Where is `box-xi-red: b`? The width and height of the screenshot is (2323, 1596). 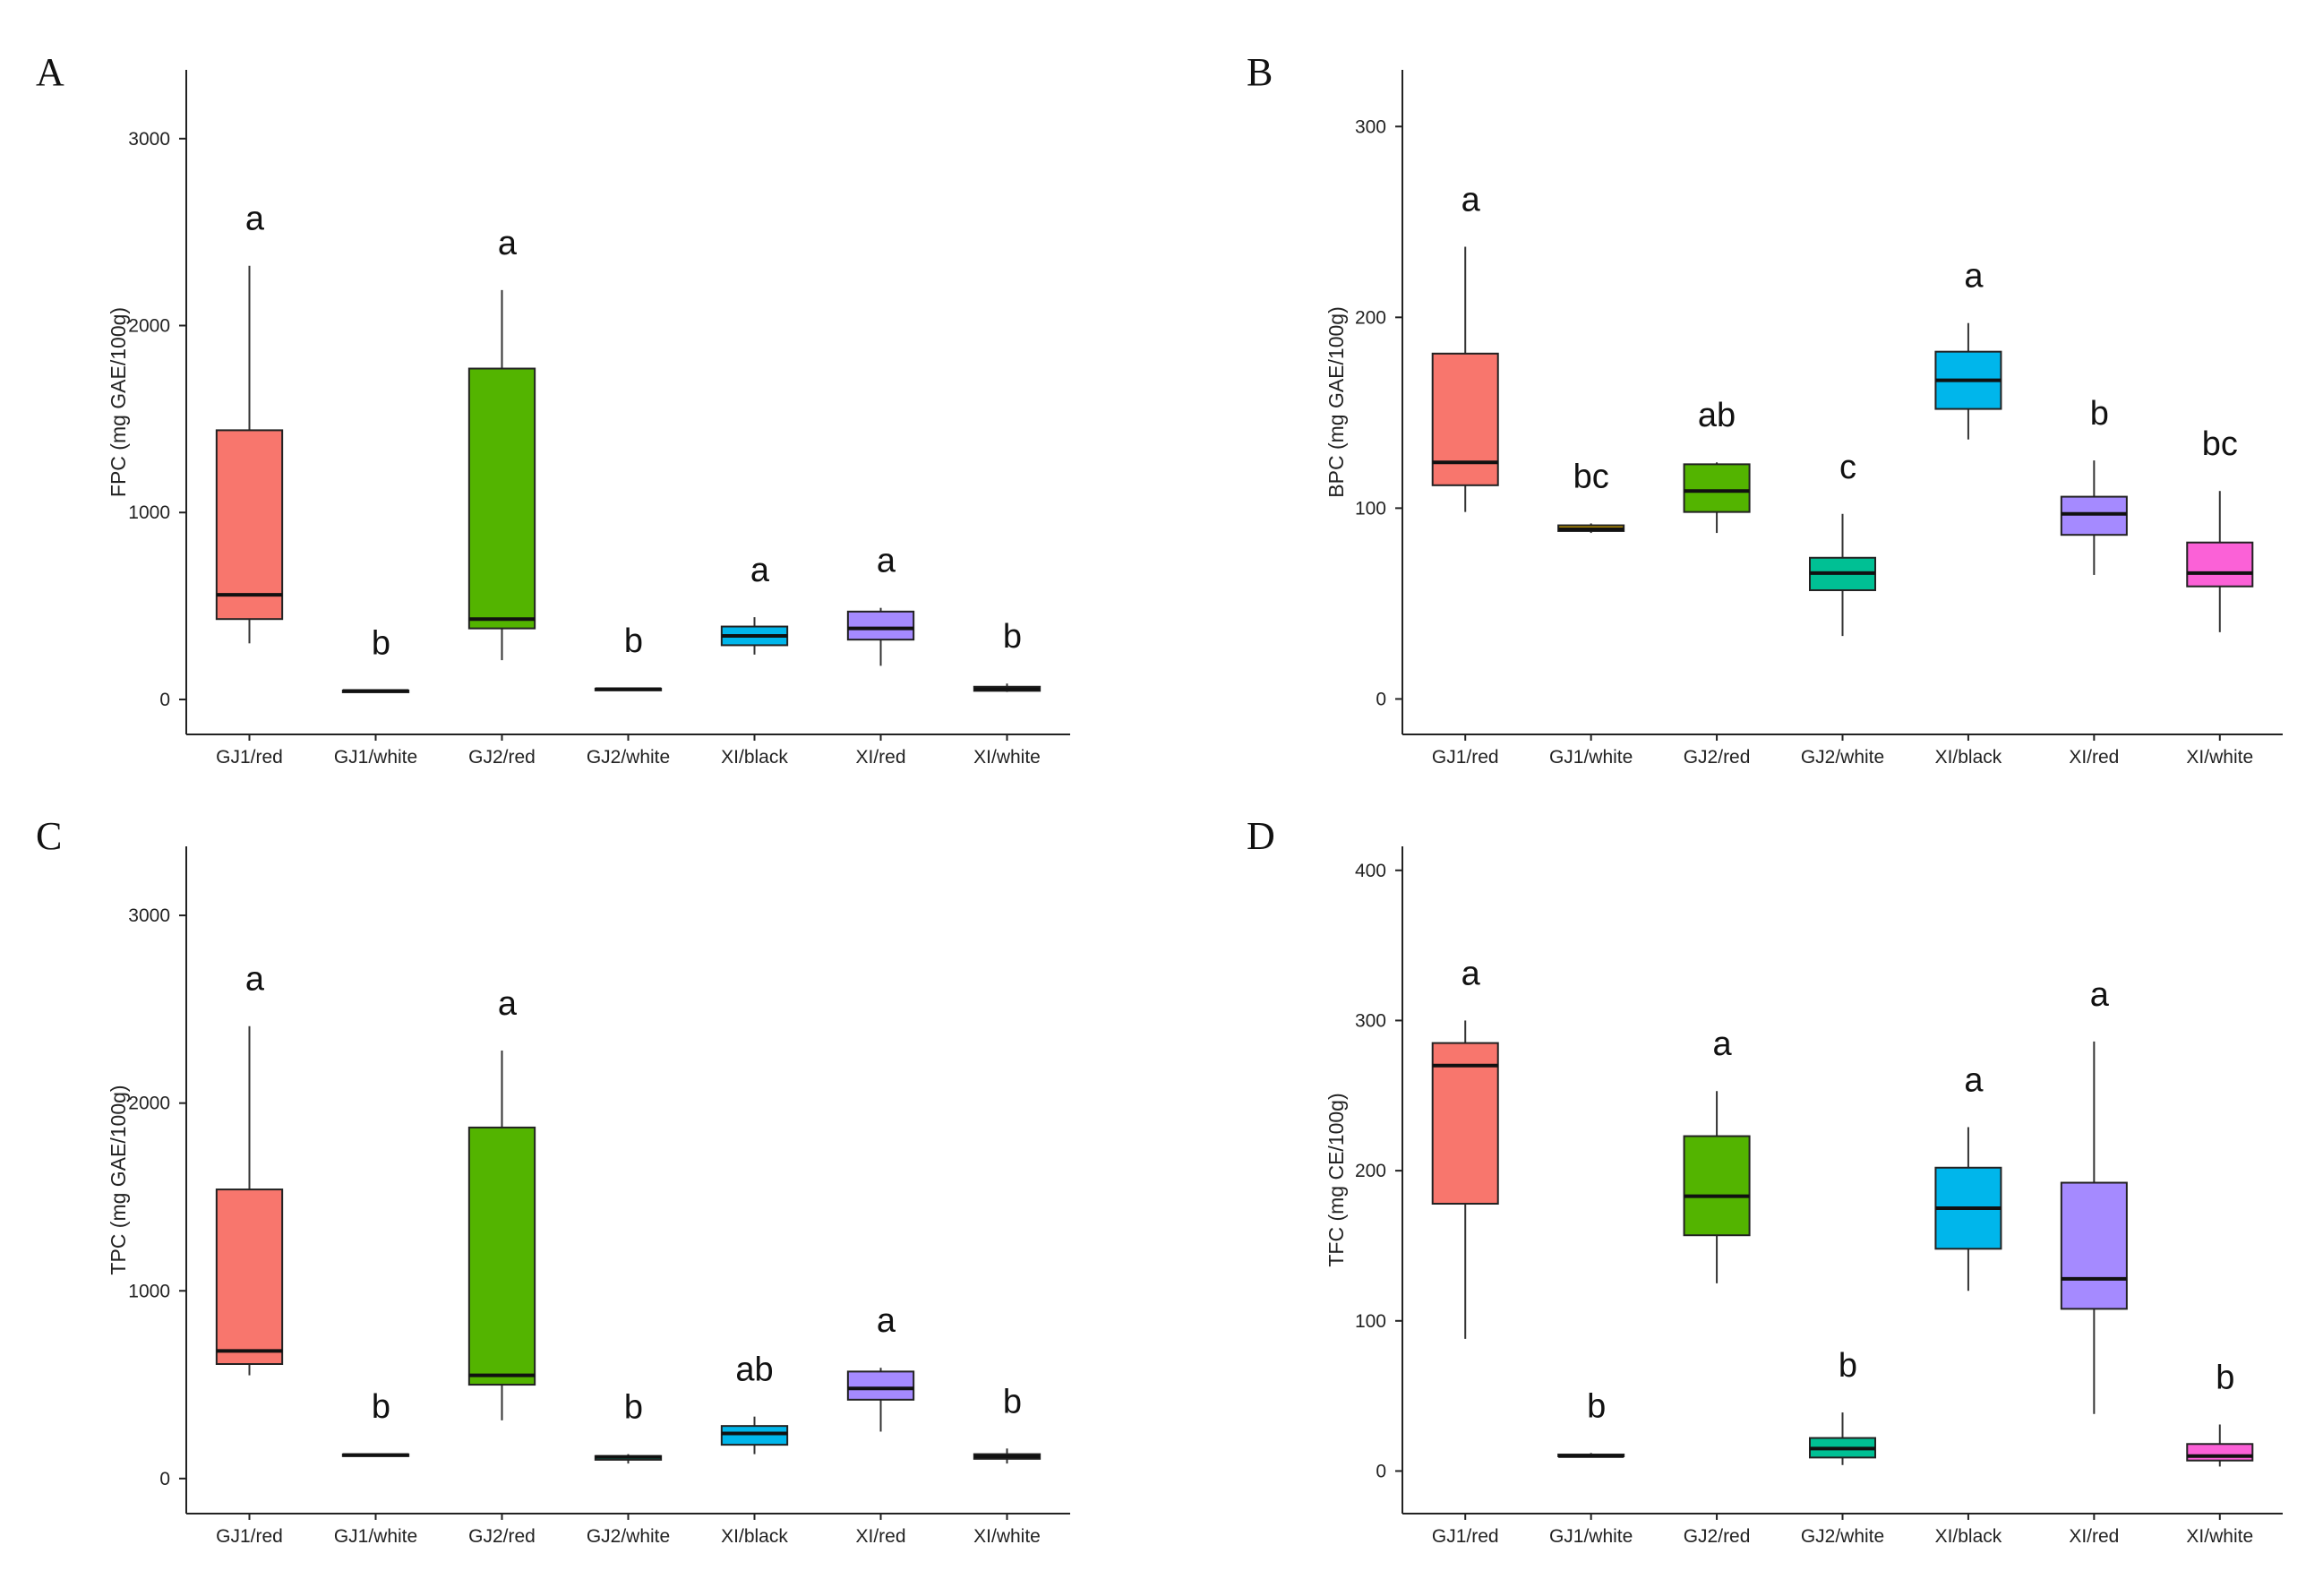
box-xi-red: b is located at coordinates (2094, 485).